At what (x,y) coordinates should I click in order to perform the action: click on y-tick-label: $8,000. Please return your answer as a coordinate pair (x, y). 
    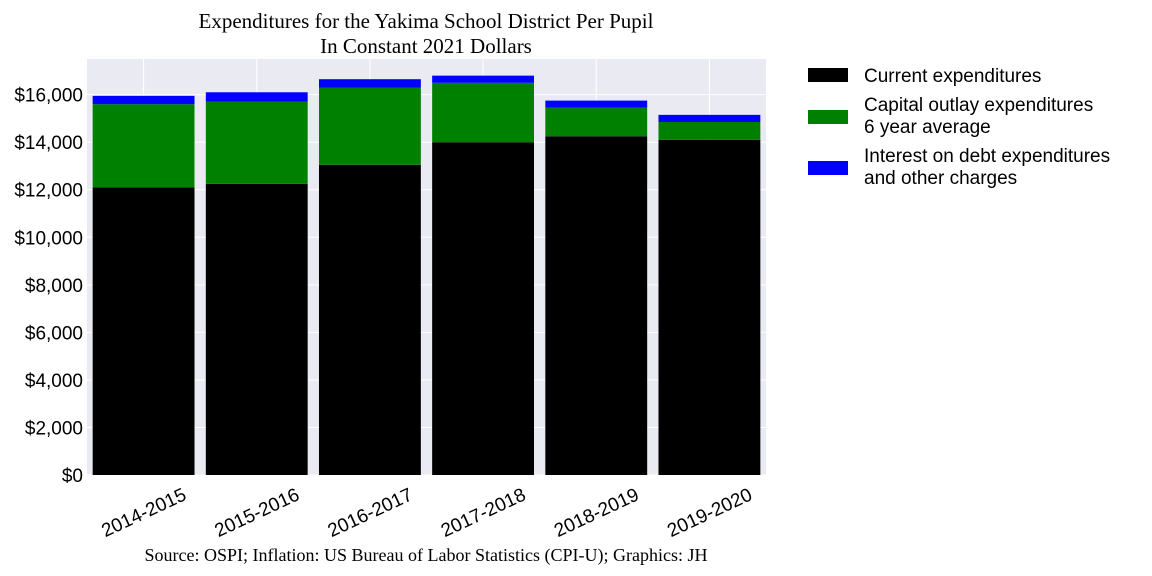
    Looking at the image, I should click on (54, 286).